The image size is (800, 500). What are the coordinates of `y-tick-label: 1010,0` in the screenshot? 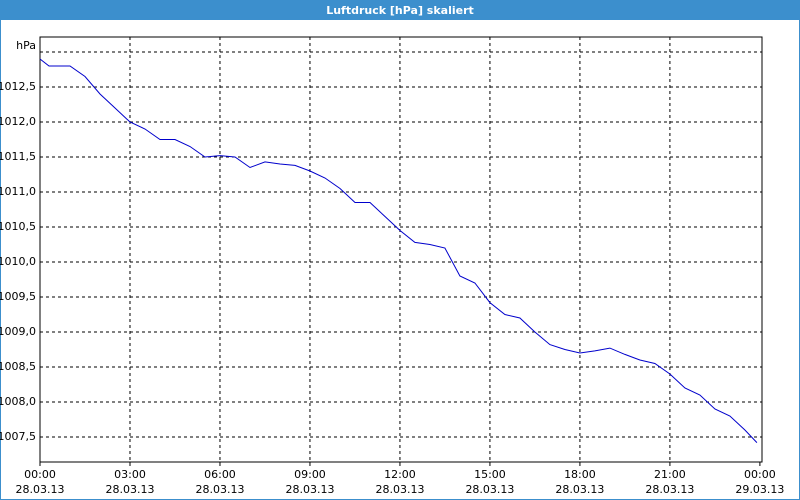 It's located at (18, 261).